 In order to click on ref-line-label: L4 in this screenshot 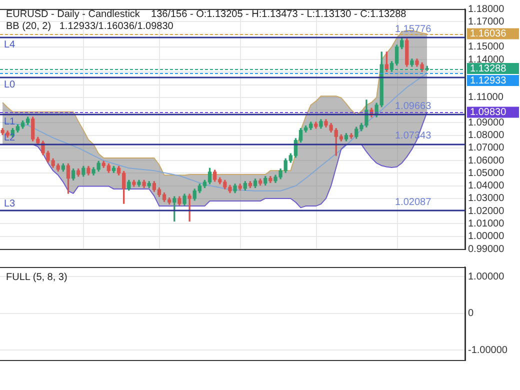, I will do `click(10, 44)`.